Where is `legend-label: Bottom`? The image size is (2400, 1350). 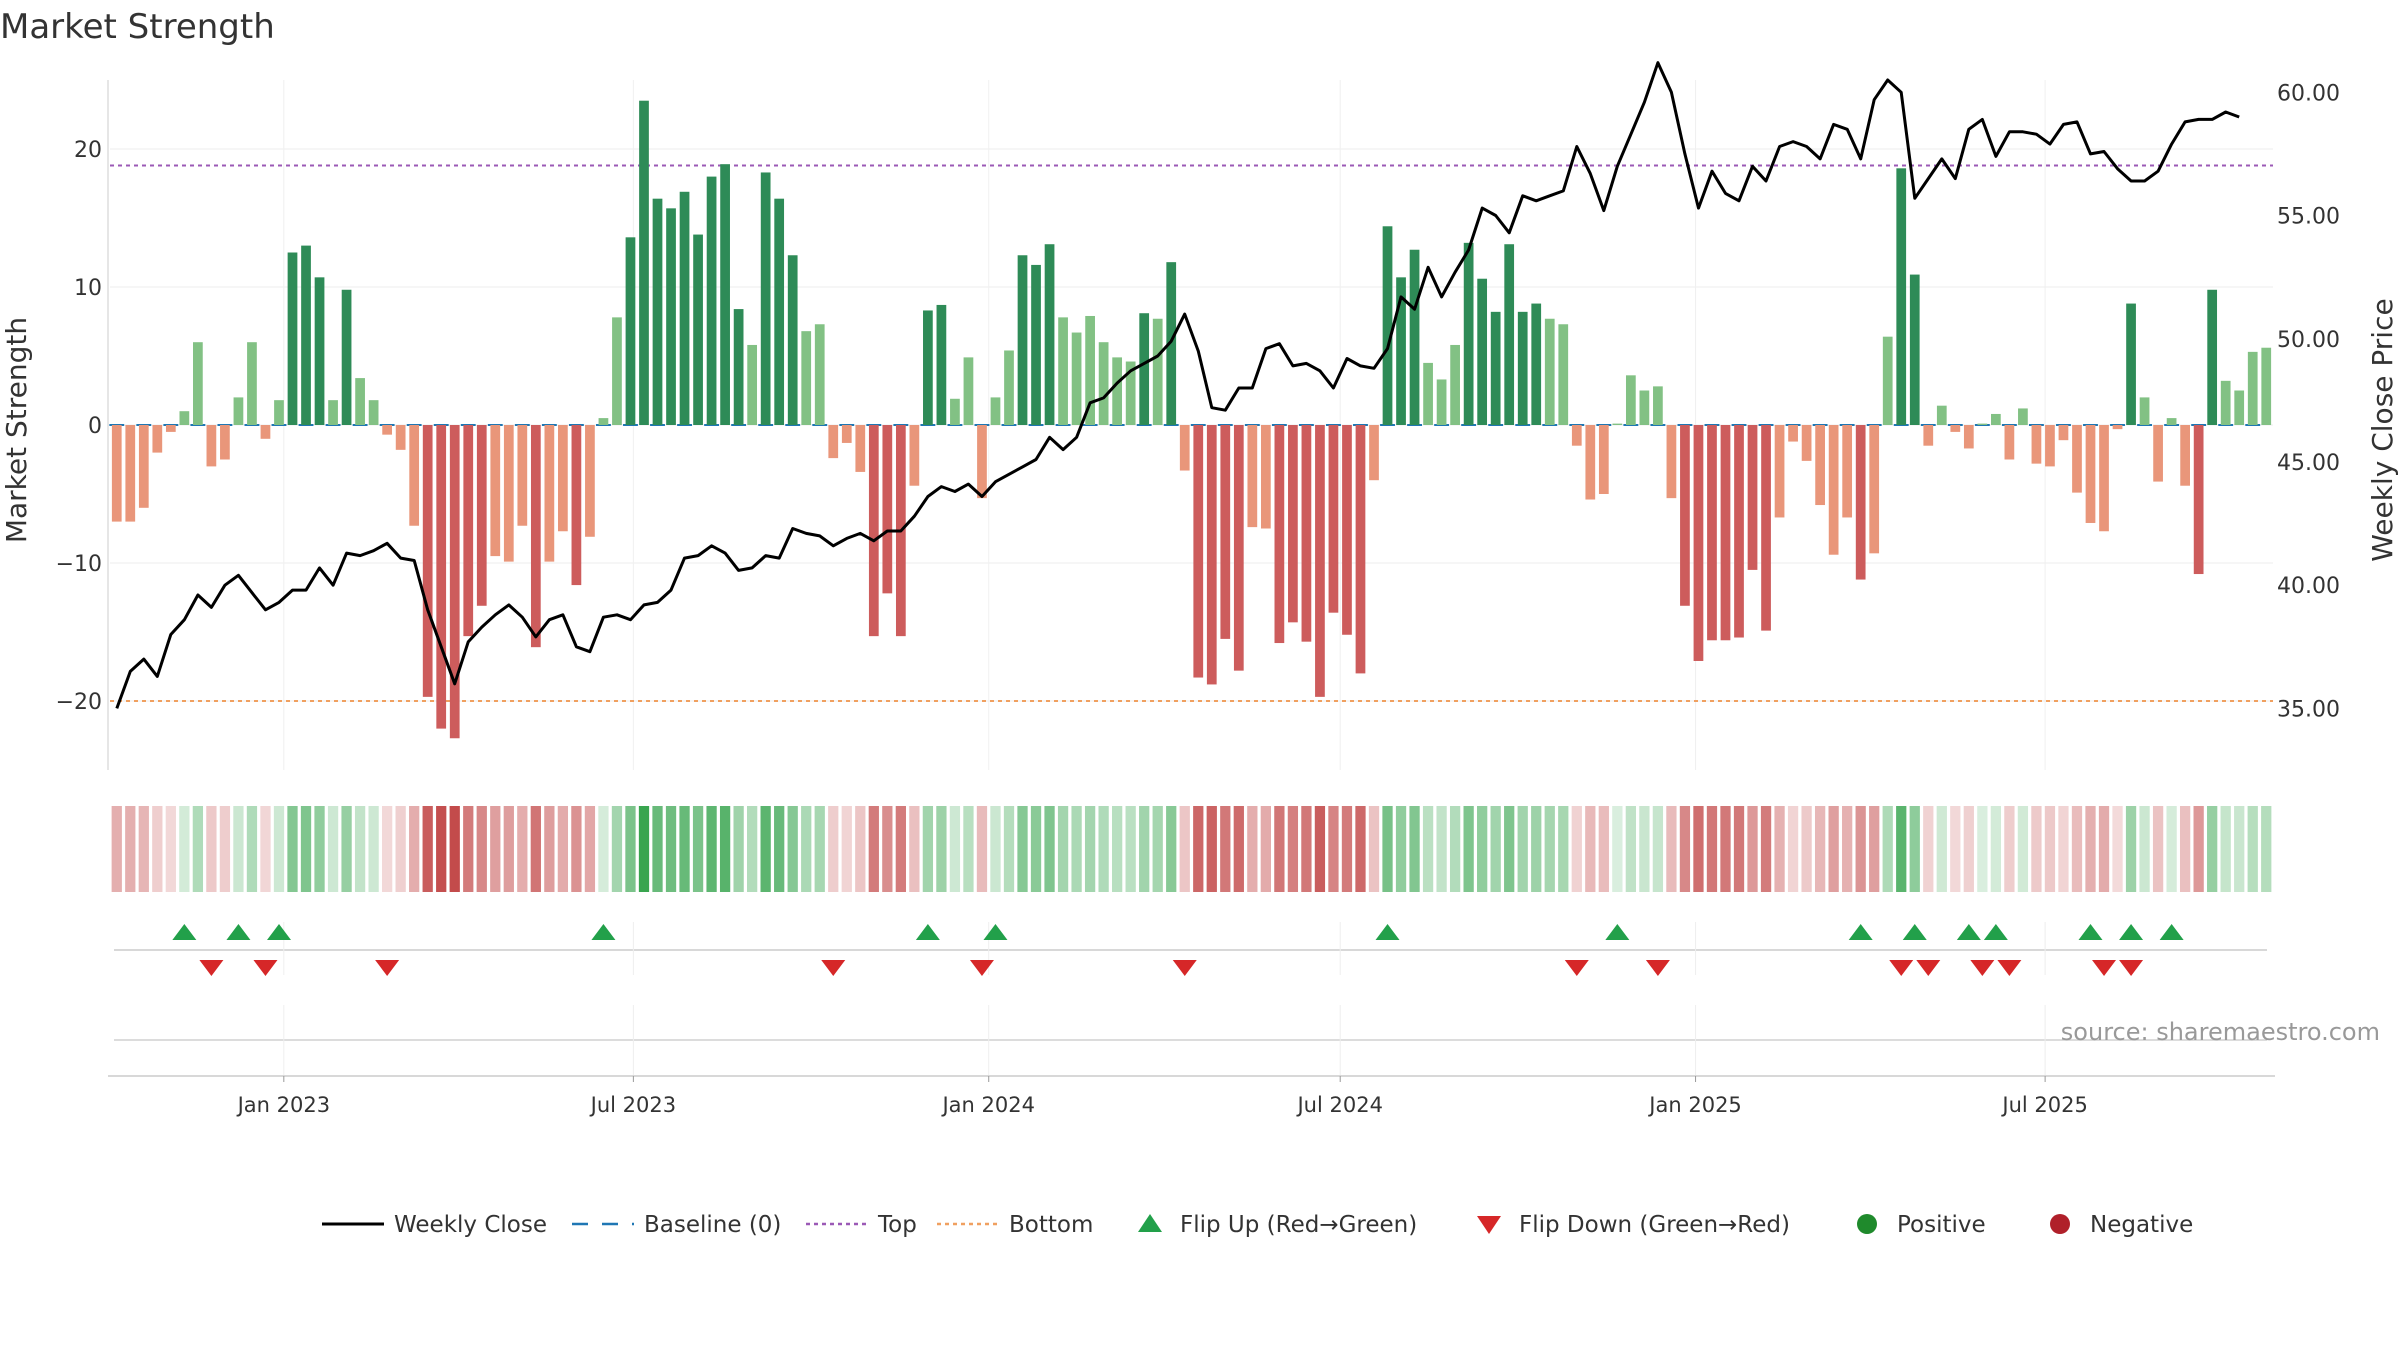
legend-label: Bottom is located at coordinates (1051, 1225).